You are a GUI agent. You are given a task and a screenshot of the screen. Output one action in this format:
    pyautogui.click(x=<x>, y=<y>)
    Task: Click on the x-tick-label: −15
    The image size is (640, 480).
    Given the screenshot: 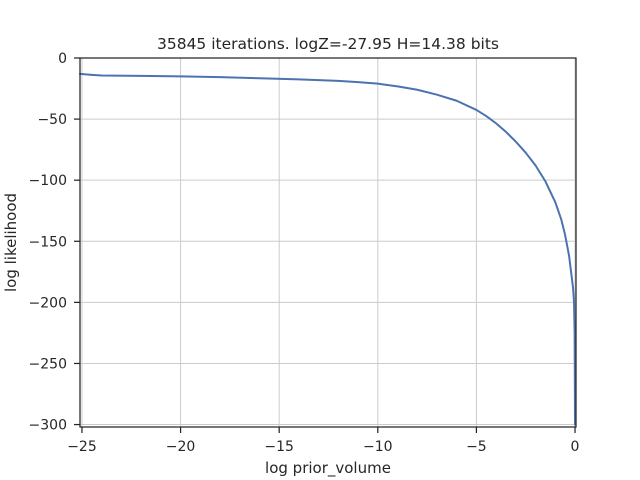 What is the action you would take?
    pyautogui.click(x=279, y=447)
    